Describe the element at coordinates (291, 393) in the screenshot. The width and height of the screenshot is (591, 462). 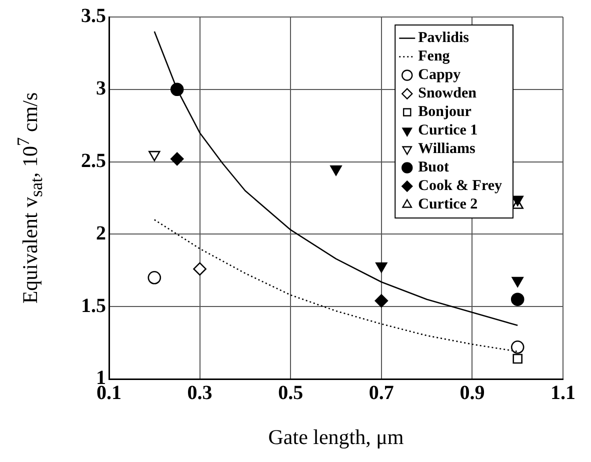
I see `x-tick-label: 0.5` at that location.